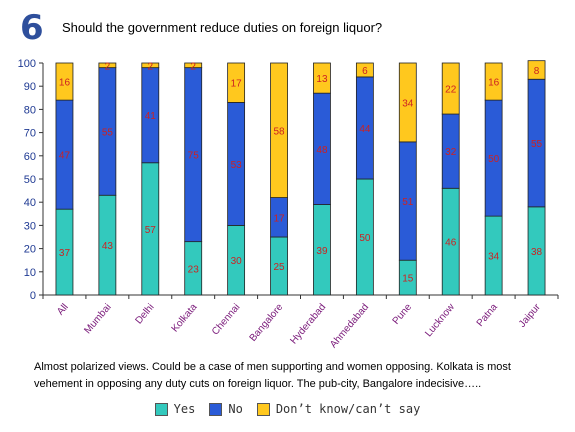 The width and height of the screenshot is (575, 432). I want to click on x-tick-label: All, so click(63, 310).